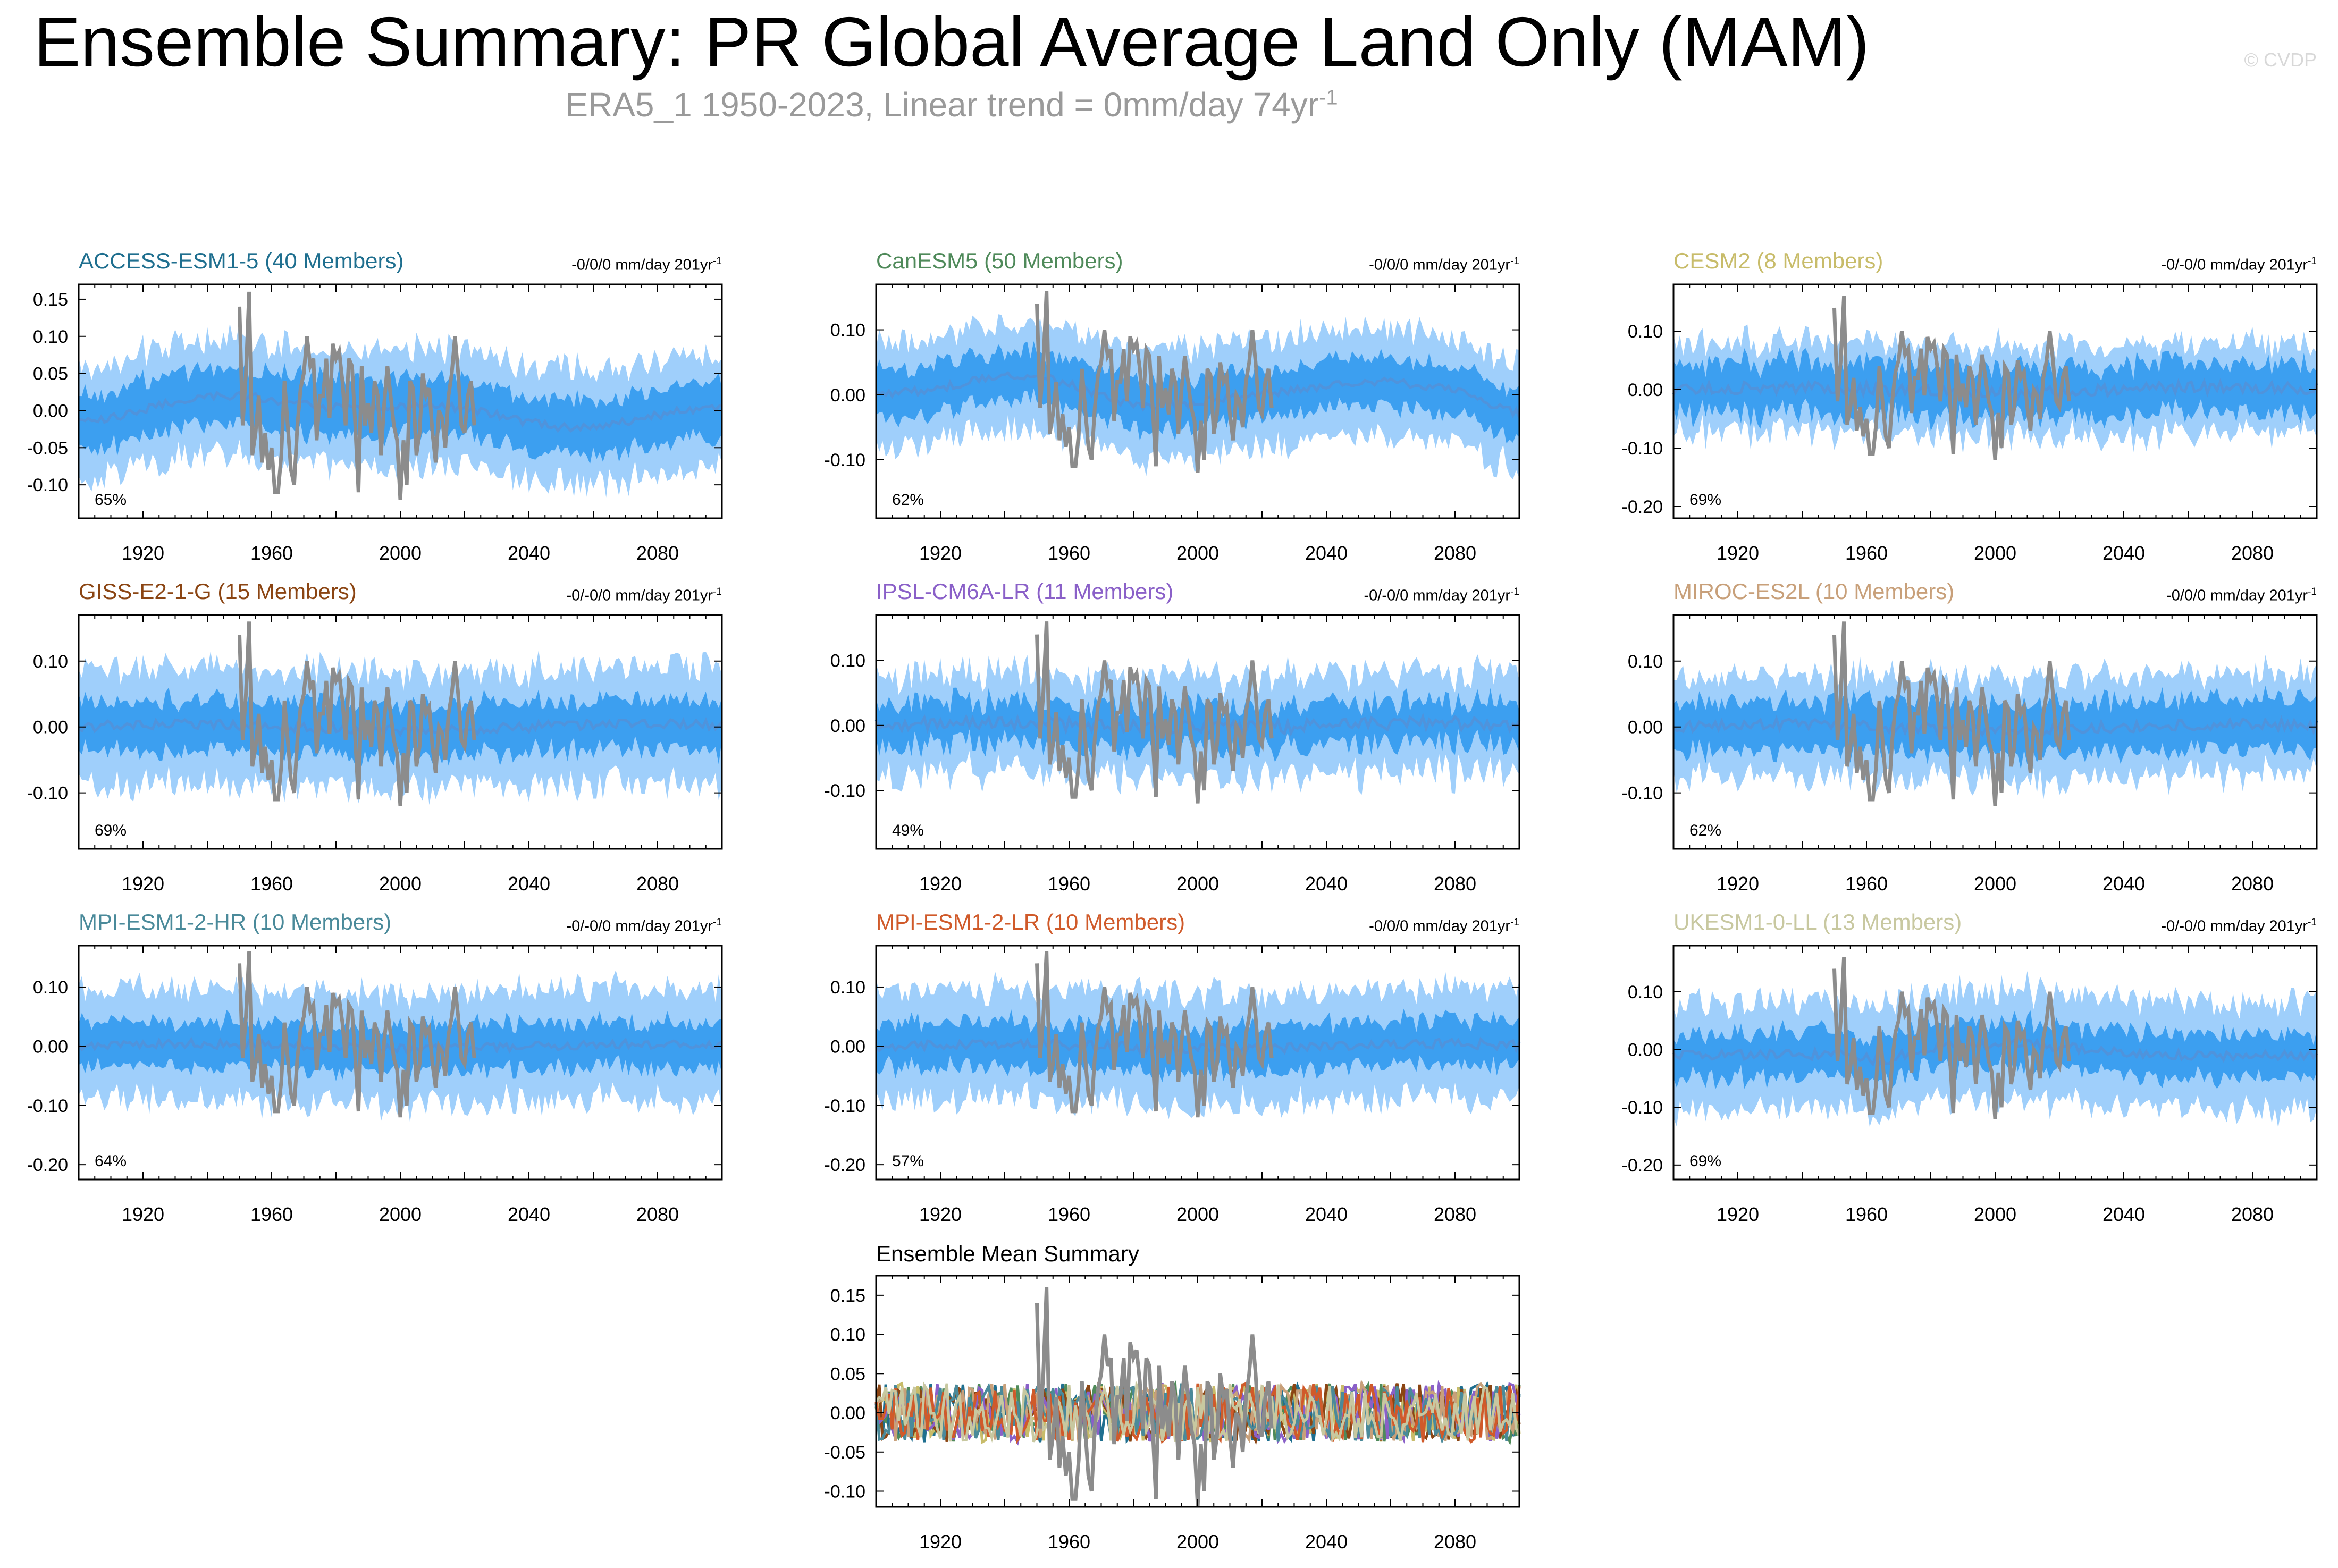 The width and height of the screenshot is (2338, 1568). I want to click on y-tick-label: 0.15, so click(50, 300).